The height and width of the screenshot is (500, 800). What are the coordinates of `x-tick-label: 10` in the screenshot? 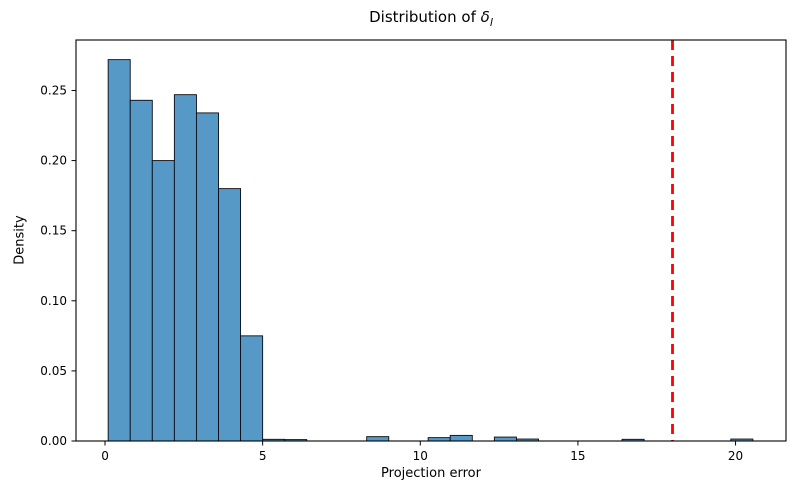 It's located at (420, 456).